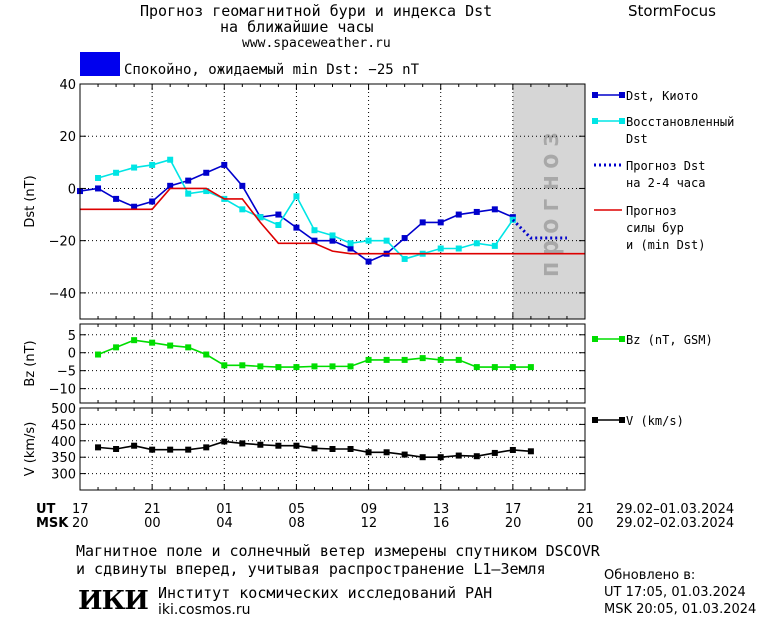  I want to click on institute-name: Институт космических исследований РАН, so click(325, 593).